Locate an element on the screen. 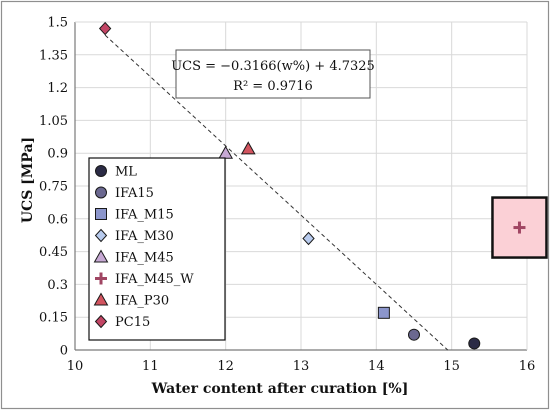 This screenshot has height=410, width=550. legend-label-ml: ML is located at coordinates (126, 172).